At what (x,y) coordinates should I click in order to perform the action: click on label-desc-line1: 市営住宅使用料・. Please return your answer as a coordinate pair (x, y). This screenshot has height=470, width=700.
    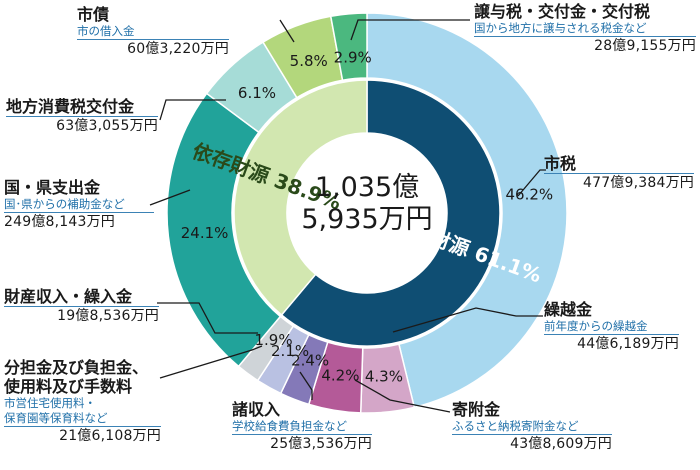
    Looking at the image, I should click on (50, 403).